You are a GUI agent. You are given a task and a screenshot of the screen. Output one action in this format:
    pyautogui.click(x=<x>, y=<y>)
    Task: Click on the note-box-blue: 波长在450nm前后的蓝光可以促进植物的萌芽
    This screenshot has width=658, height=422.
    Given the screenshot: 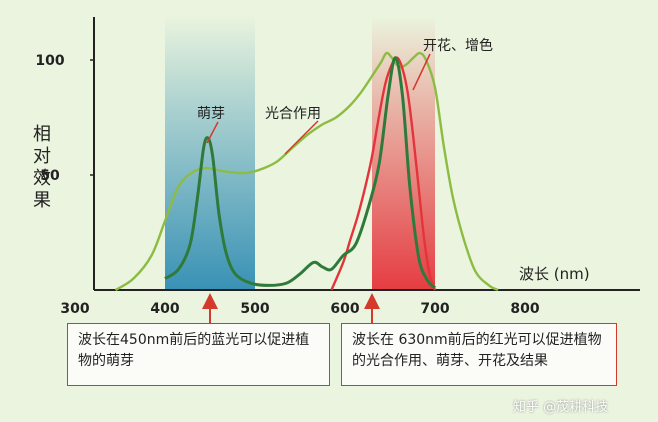 What is the action you would take?
    pyautogui.click(x=198, y=354)
    